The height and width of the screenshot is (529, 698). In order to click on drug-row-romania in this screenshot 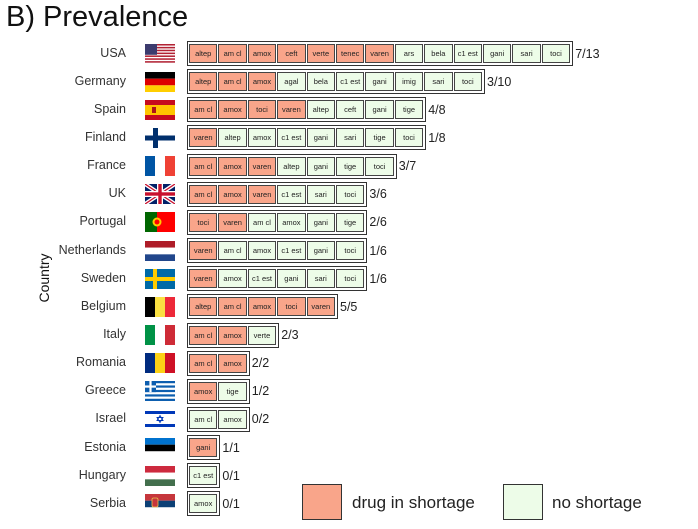, I will do `click(218, 363)`.